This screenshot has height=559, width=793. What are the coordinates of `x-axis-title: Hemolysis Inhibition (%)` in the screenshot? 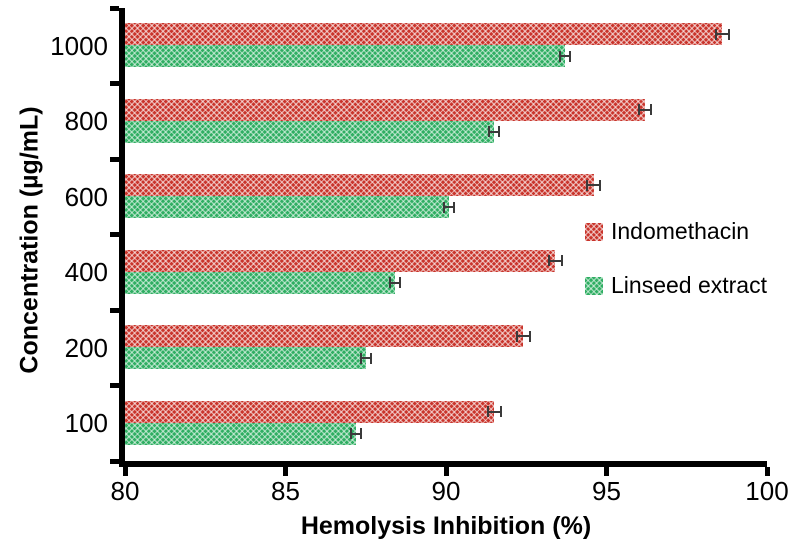 It's located at (446, 526).